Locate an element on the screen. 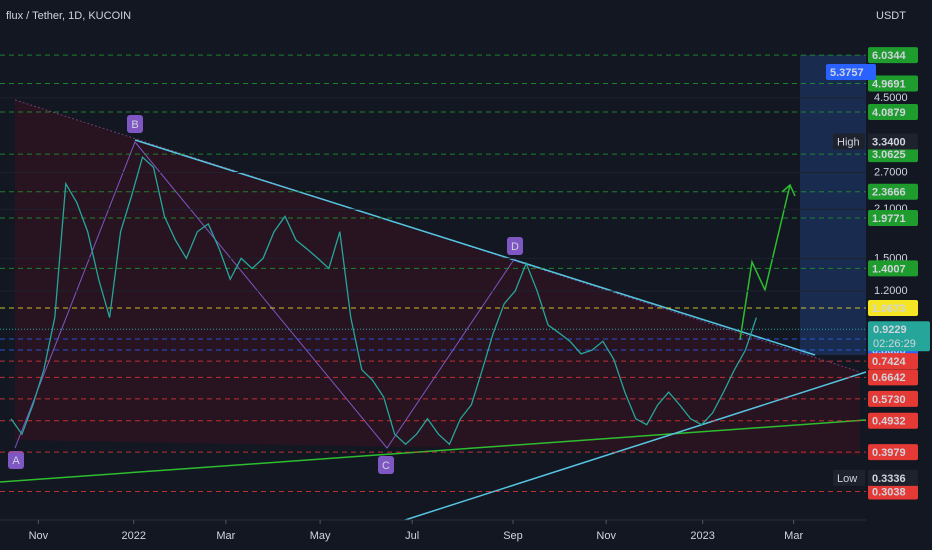 This screenshot has height=550, width=932. x-tick-label: Sep is located at coordinates (513, 536).